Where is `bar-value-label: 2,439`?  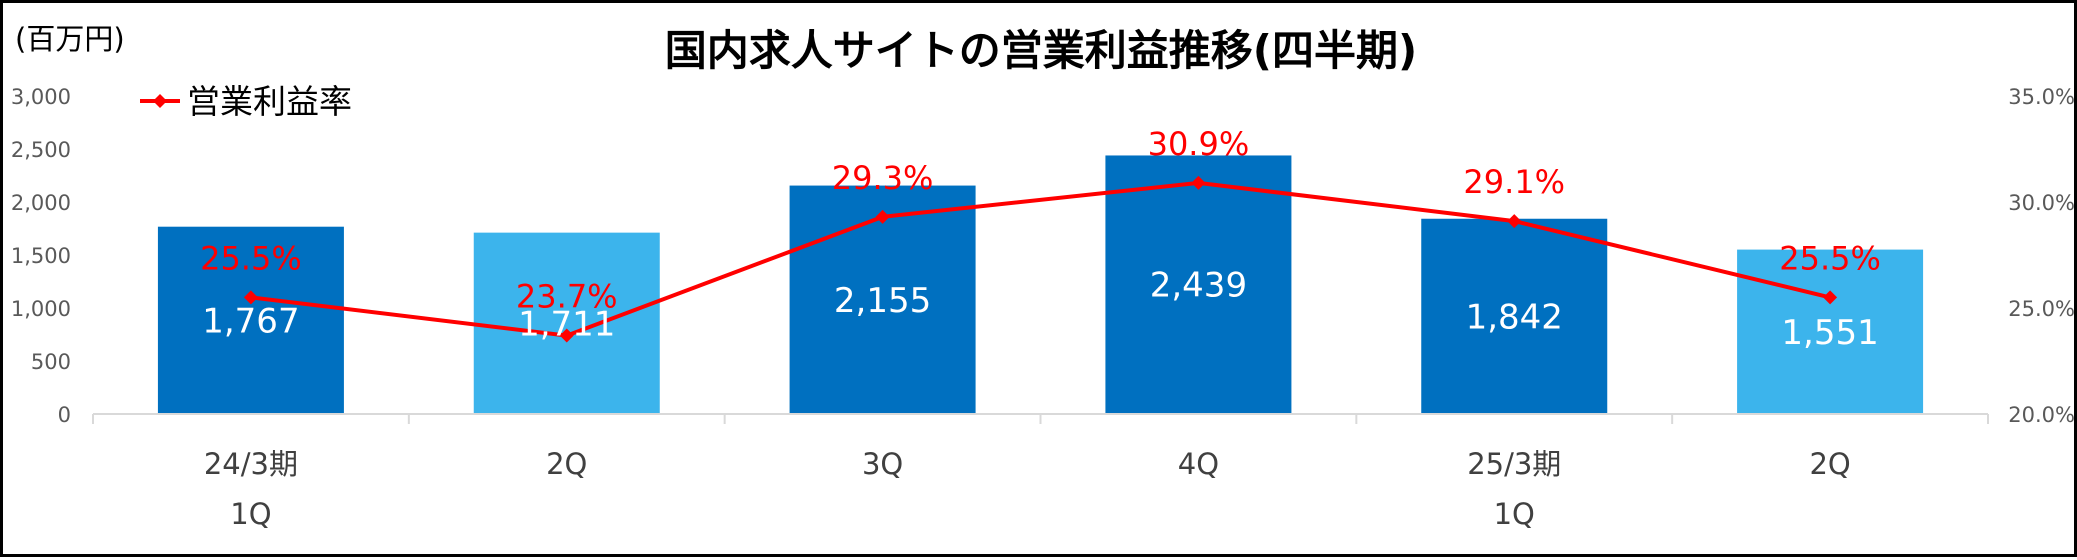 bar-value-label: 2,439 is located at coordinates (1198, 286).